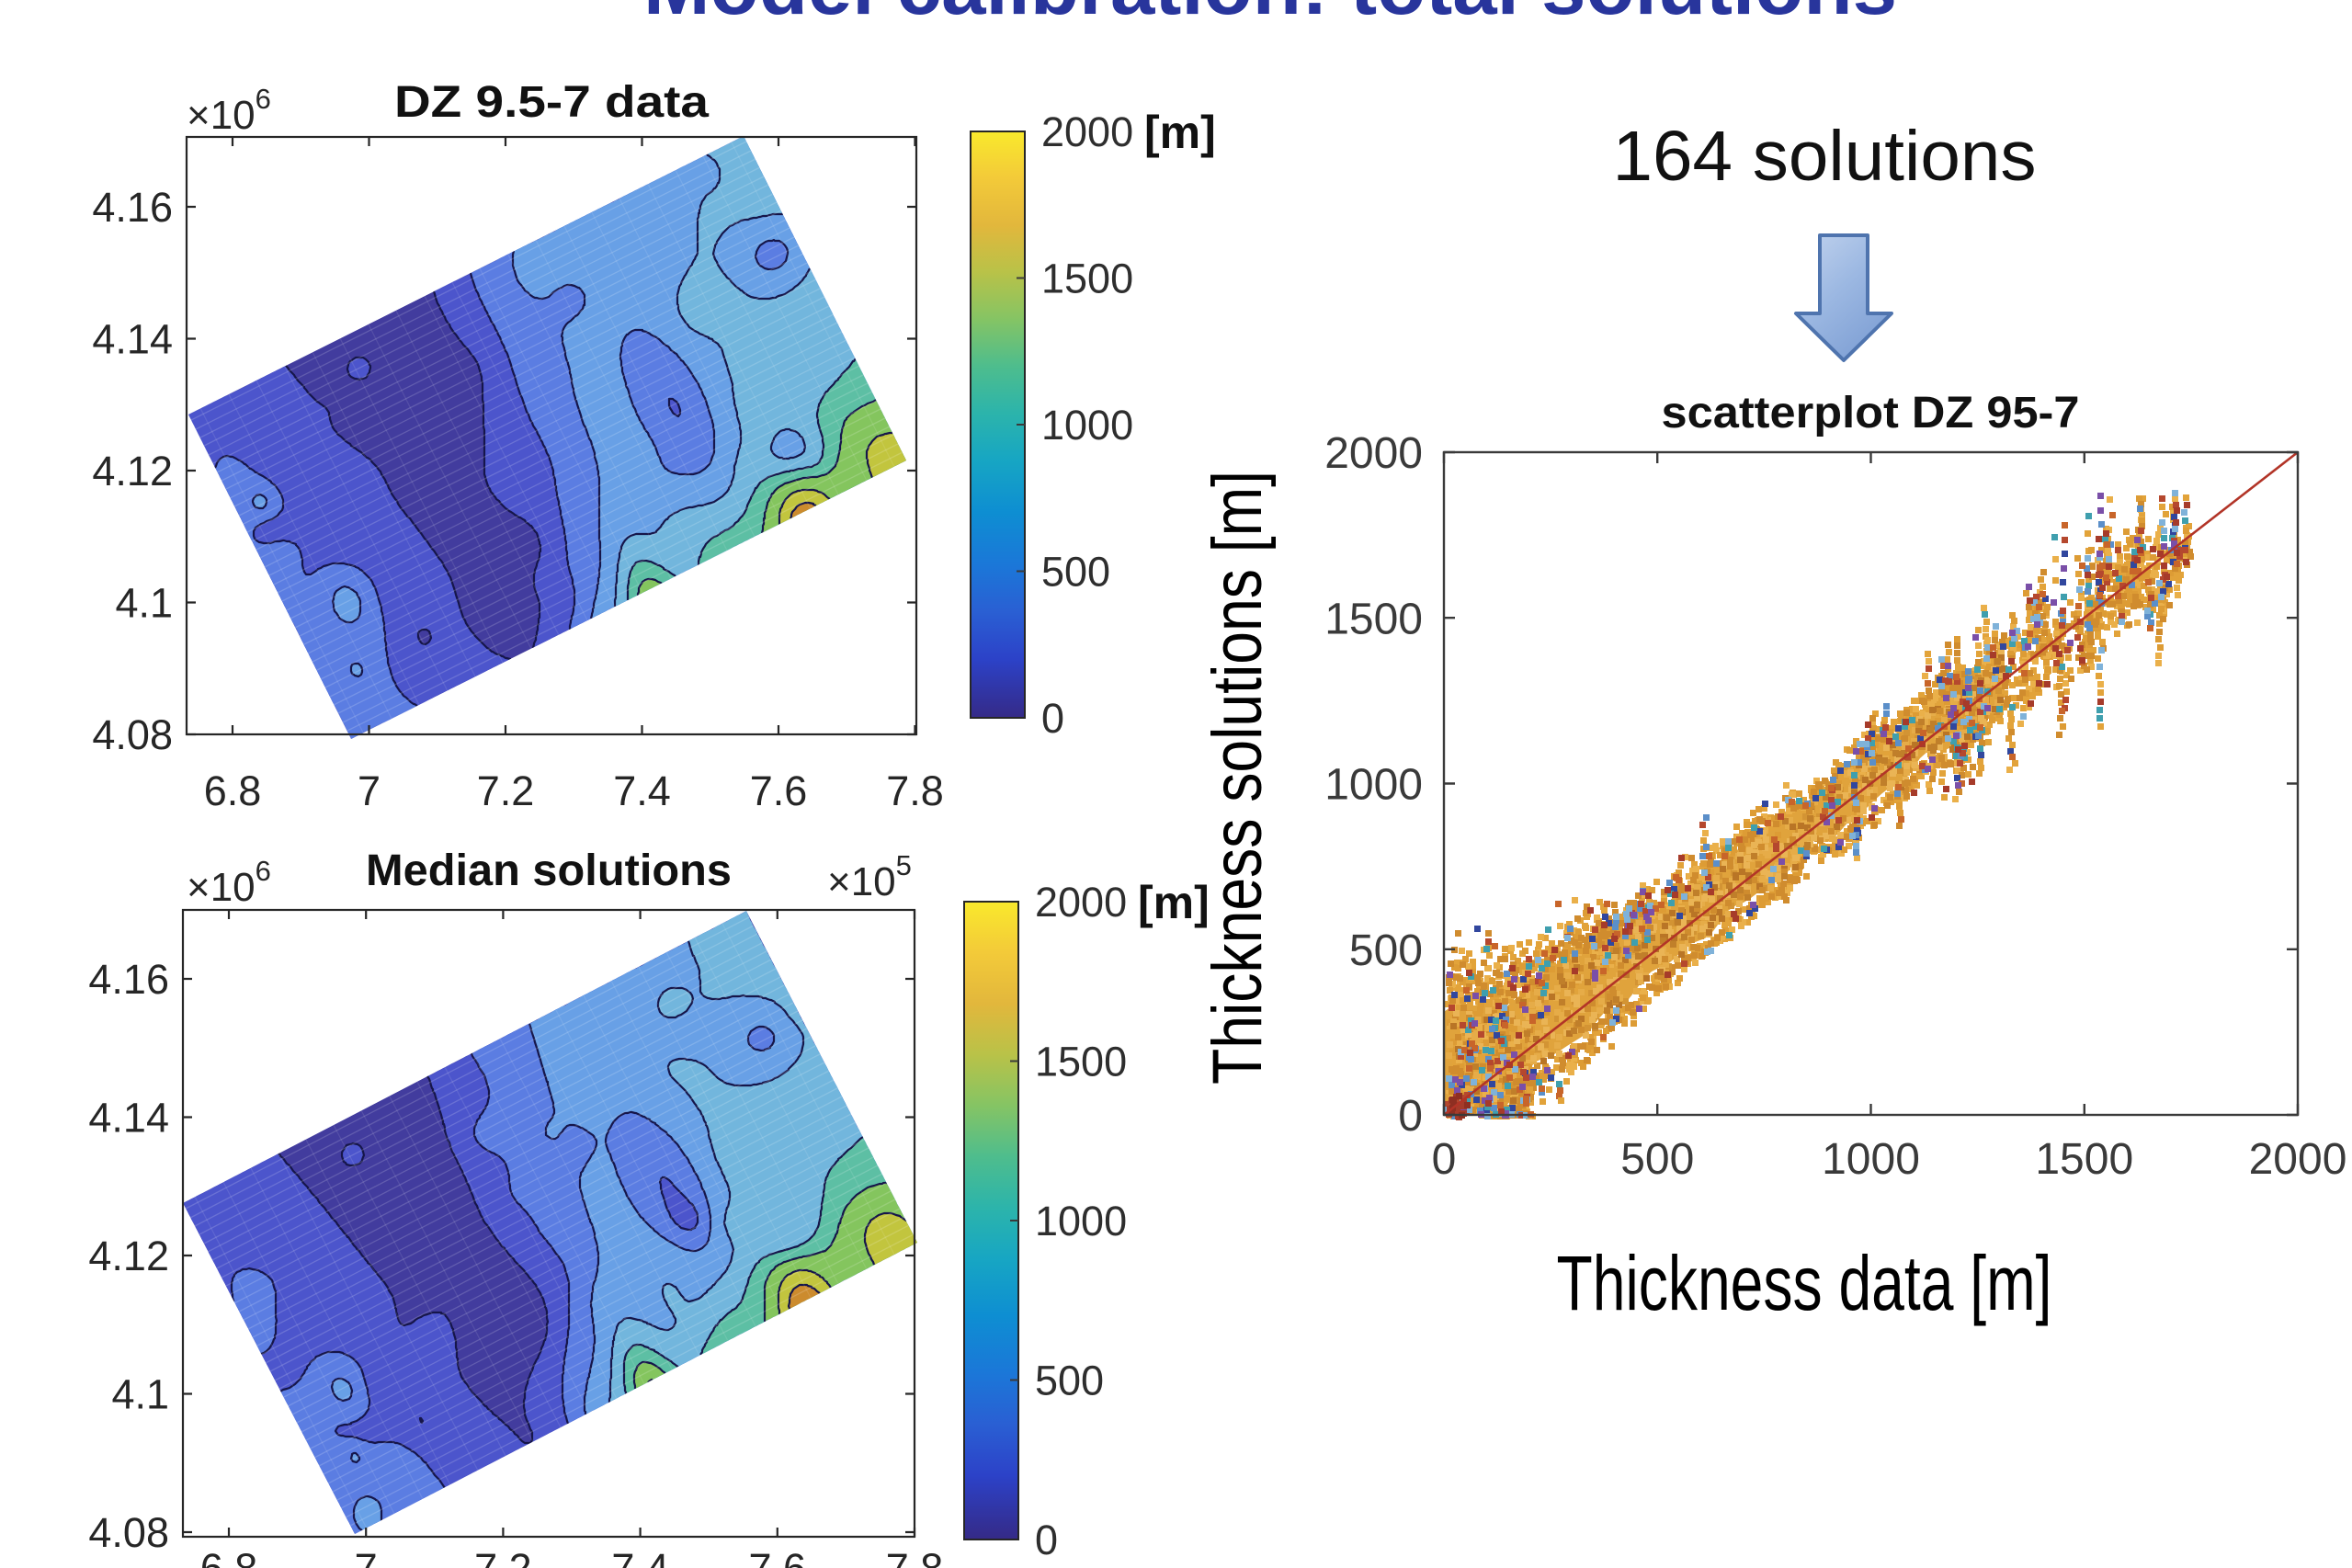  Describe the element at coordinates (1804, 1283) in the screenshot. I see `svg-text: Thickness data [m]` at that location.